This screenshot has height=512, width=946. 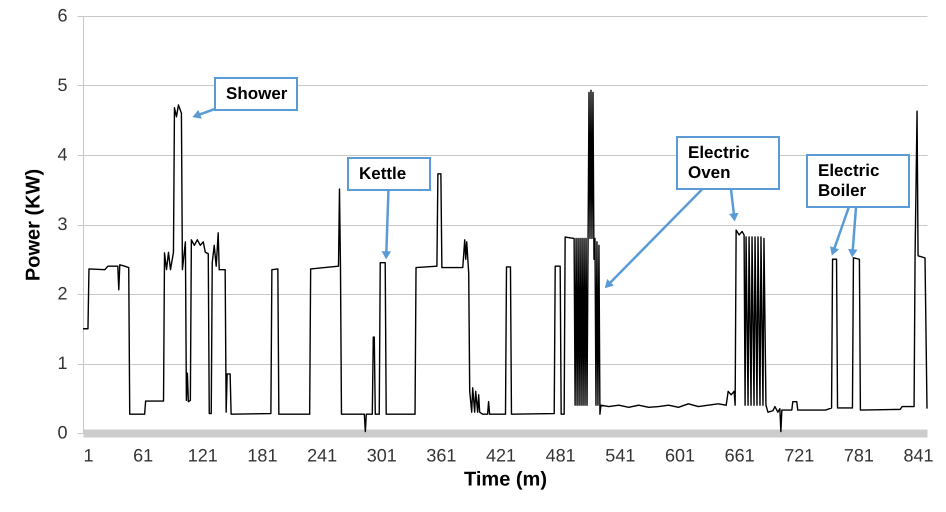 What do you see at coordinates (561, 456) in the screenshot?
I see `x-tick-label: 481` at bounding box center [561, 456].